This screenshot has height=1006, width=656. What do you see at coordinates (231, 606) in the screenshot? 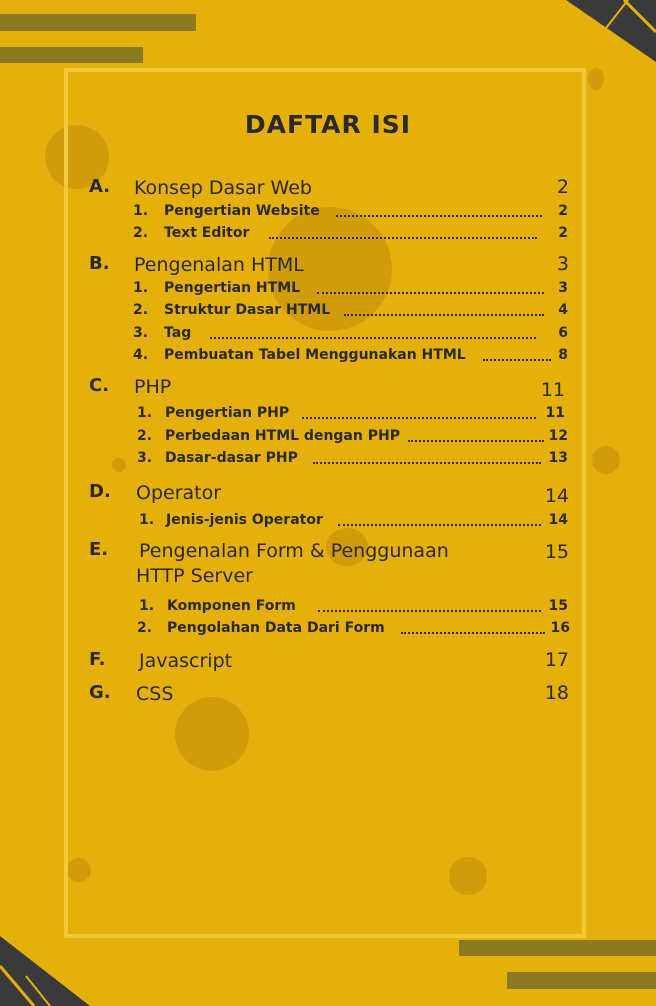
I see `item-title: Komponen Form` at bounding box center [231, 606].